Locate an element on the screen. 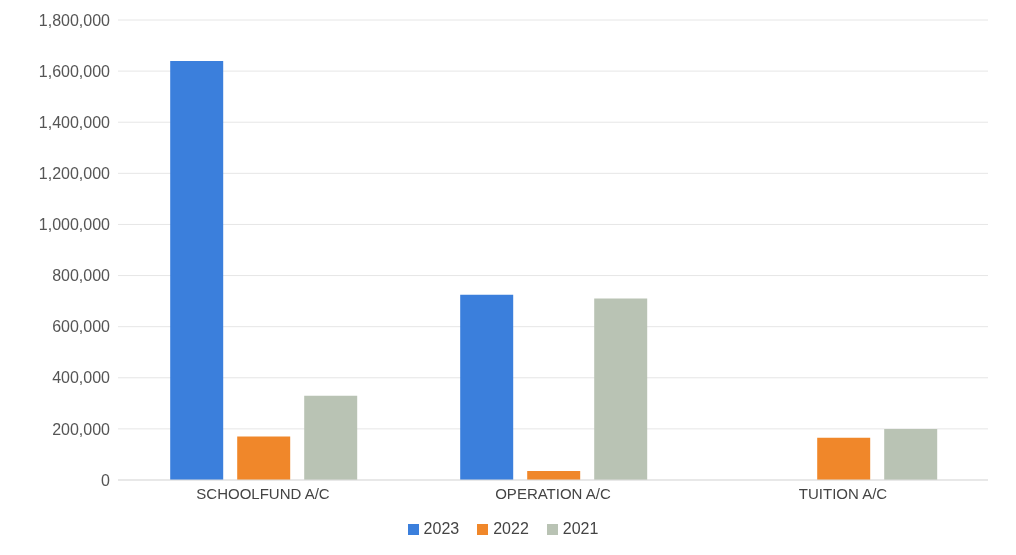  y-tick-label: 800,000 is located at coordinates (81, 276).